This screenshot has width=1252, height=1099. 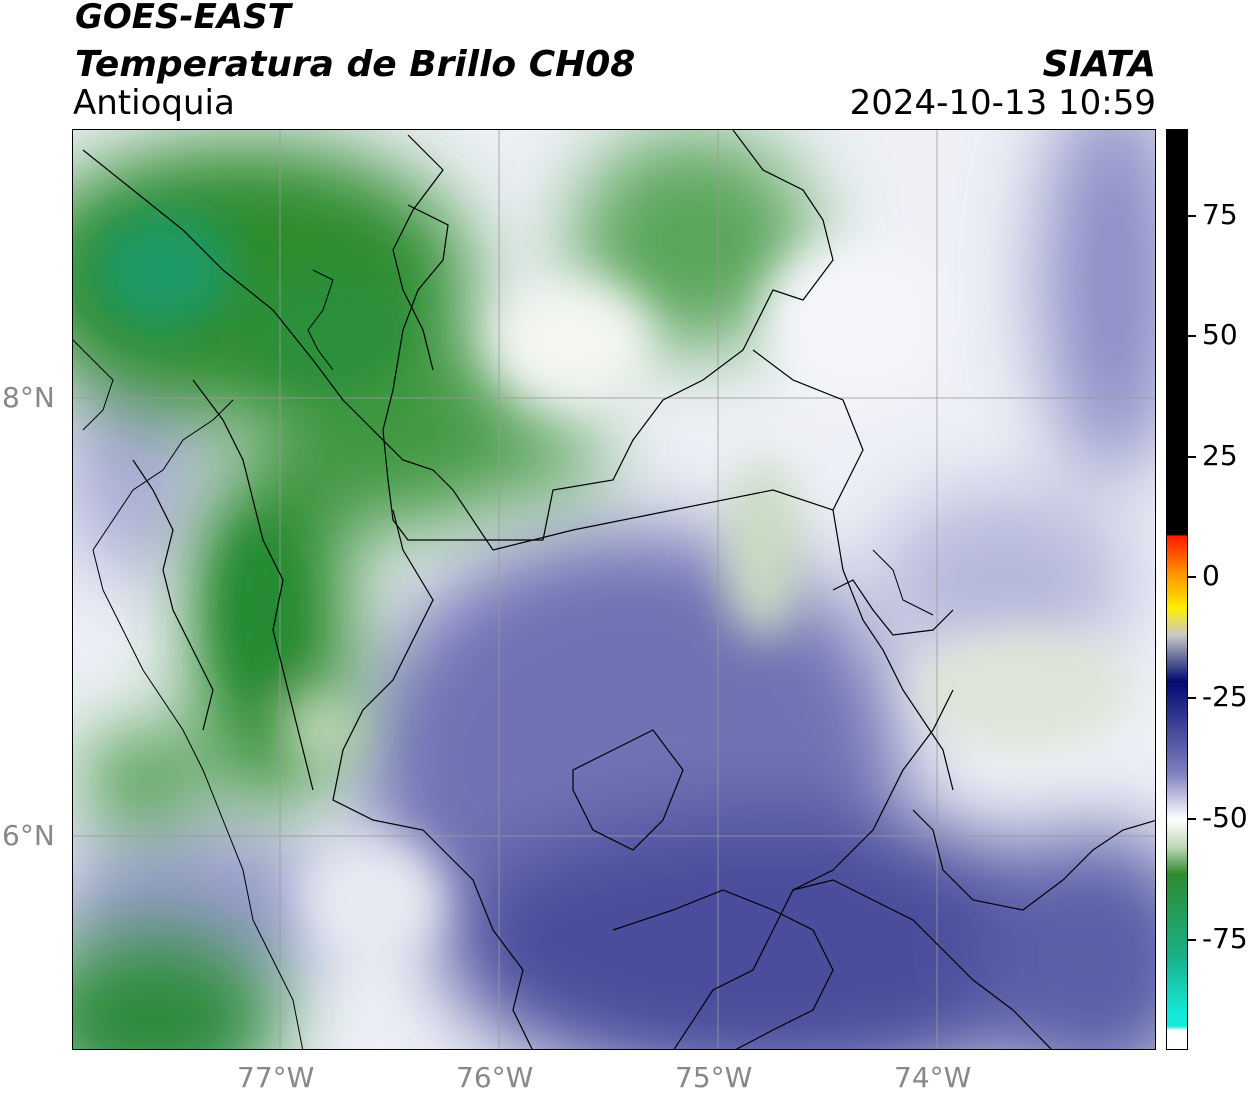 I want to click on coastline, so click(x=203, y=659).